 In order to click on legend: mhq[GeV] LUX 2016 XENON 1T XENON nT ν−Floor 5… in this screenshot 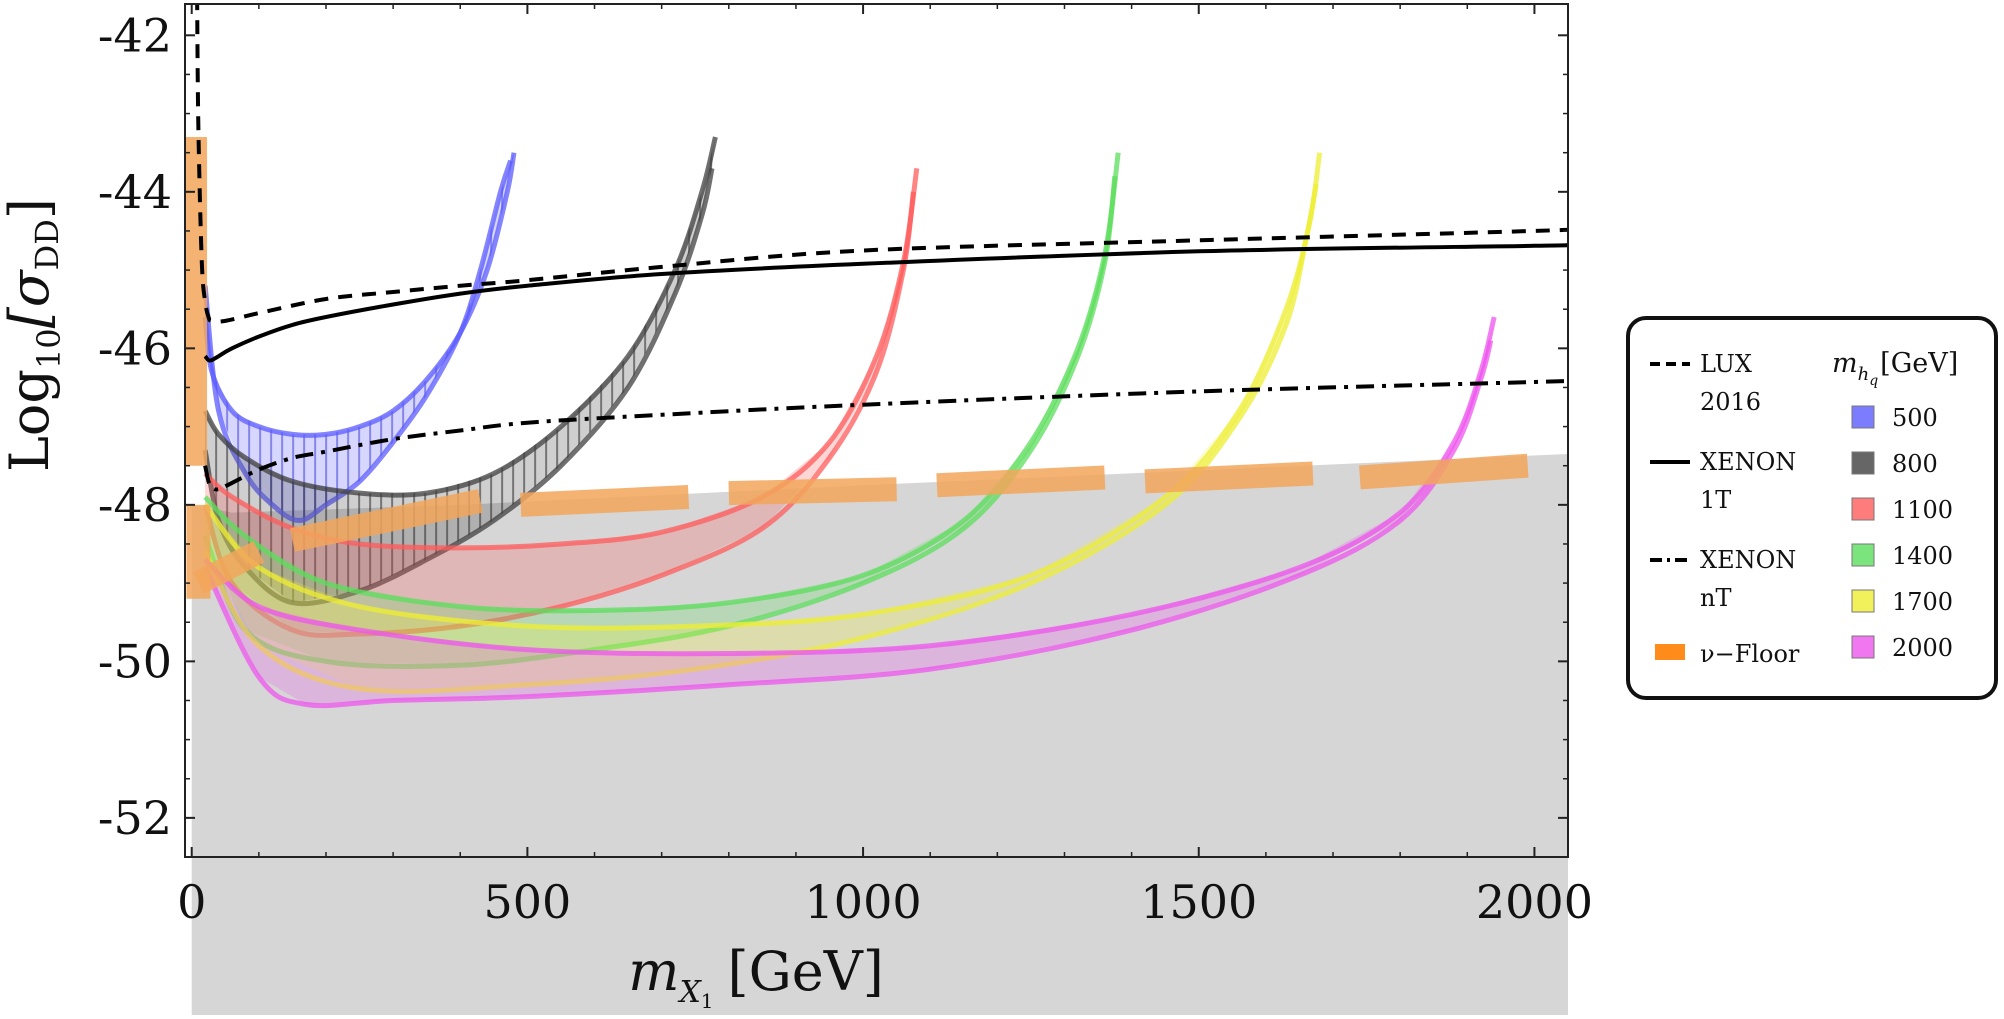, I will do `click(1812, 508)`.